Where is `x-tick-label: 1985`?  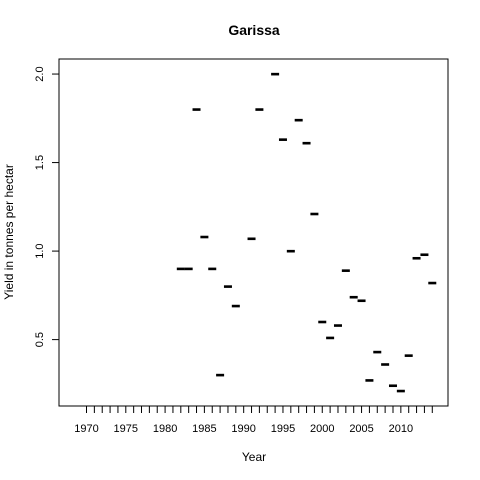 x-tick-label: 1985 is located at coordinates (204, 429).